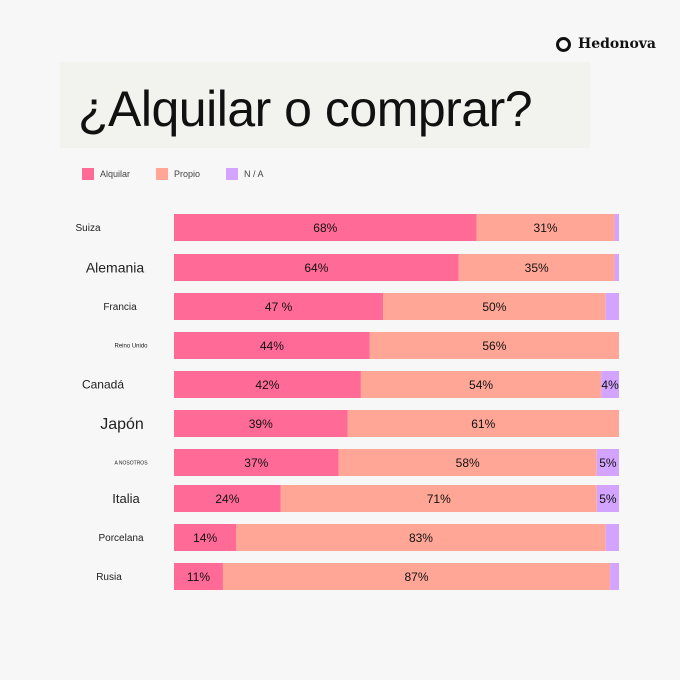 The width and height of the screenshot is (680, 680). I want to click on bar-canada-na, so click(610, 384).